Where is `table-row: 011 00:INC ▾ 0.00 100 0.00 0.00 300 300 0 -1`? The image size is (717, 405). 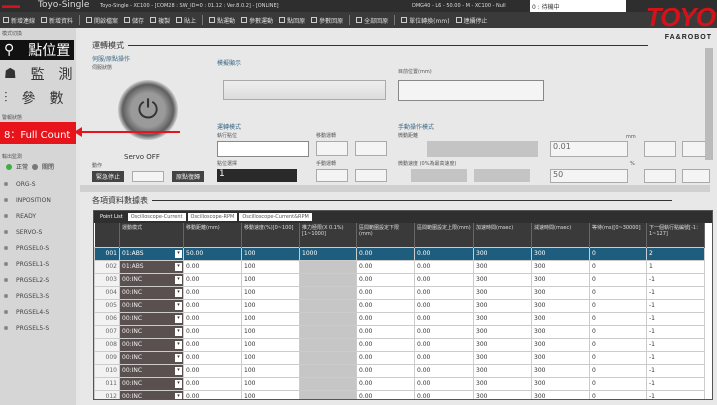 table-row: 011 00:INC ▾ 0.00 100 0.00 0.00 300 300 0 -1 is located at coordinates (399, 383).